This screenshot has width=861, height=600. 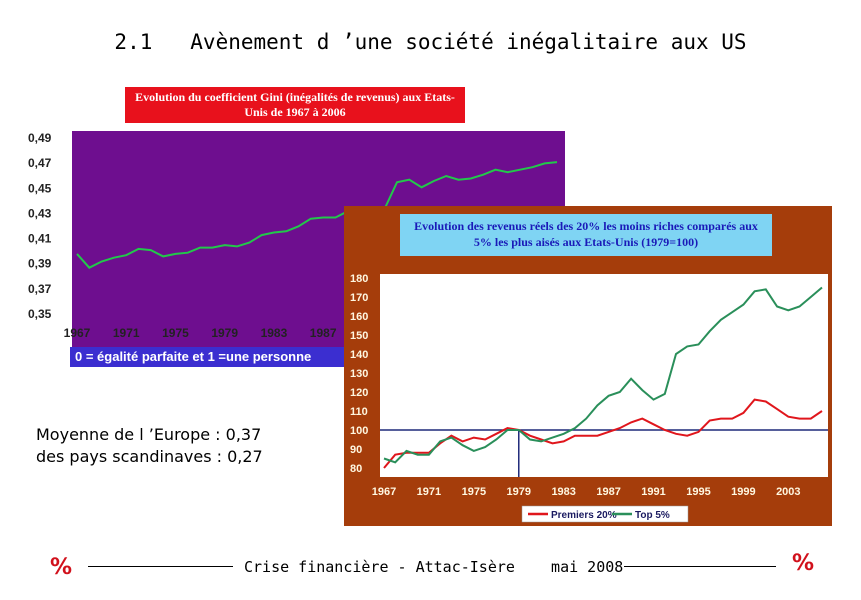 I want to click on income-y-tick-label: 150, so click(x=359, y=336).